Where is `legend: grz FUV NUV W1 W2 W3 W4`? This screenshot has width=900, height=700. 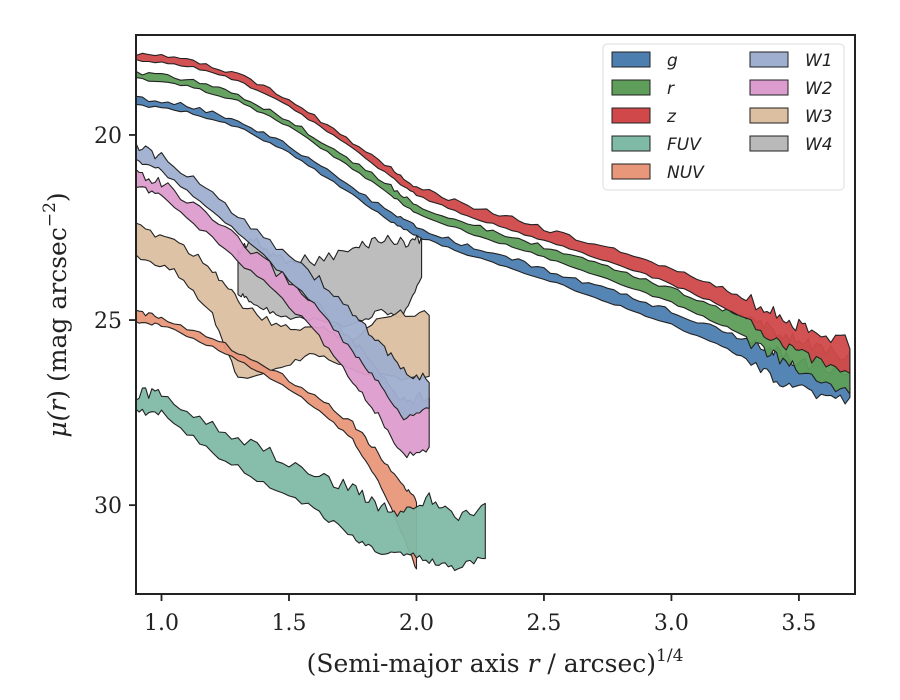 legend: grz FUV NUV W1 W2 W3 W4 is located at coordinates (723, 117).